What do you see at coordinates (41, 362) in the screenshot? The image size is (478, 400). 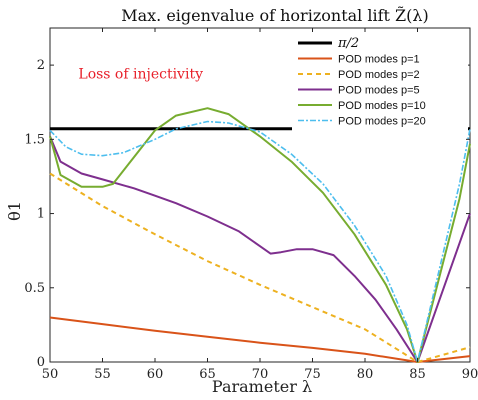 I see `y-tick-label: 0` at bounding box center [41, 362].